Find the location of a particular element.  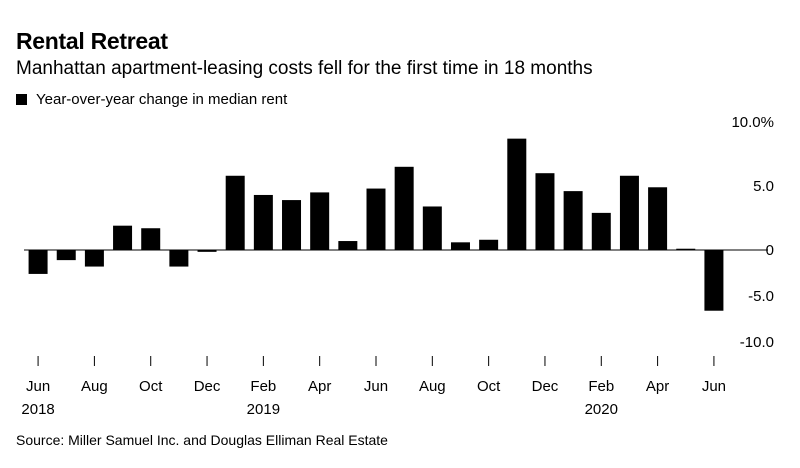

y-tick-label: 10.0% is located at coordinates (752, 122).